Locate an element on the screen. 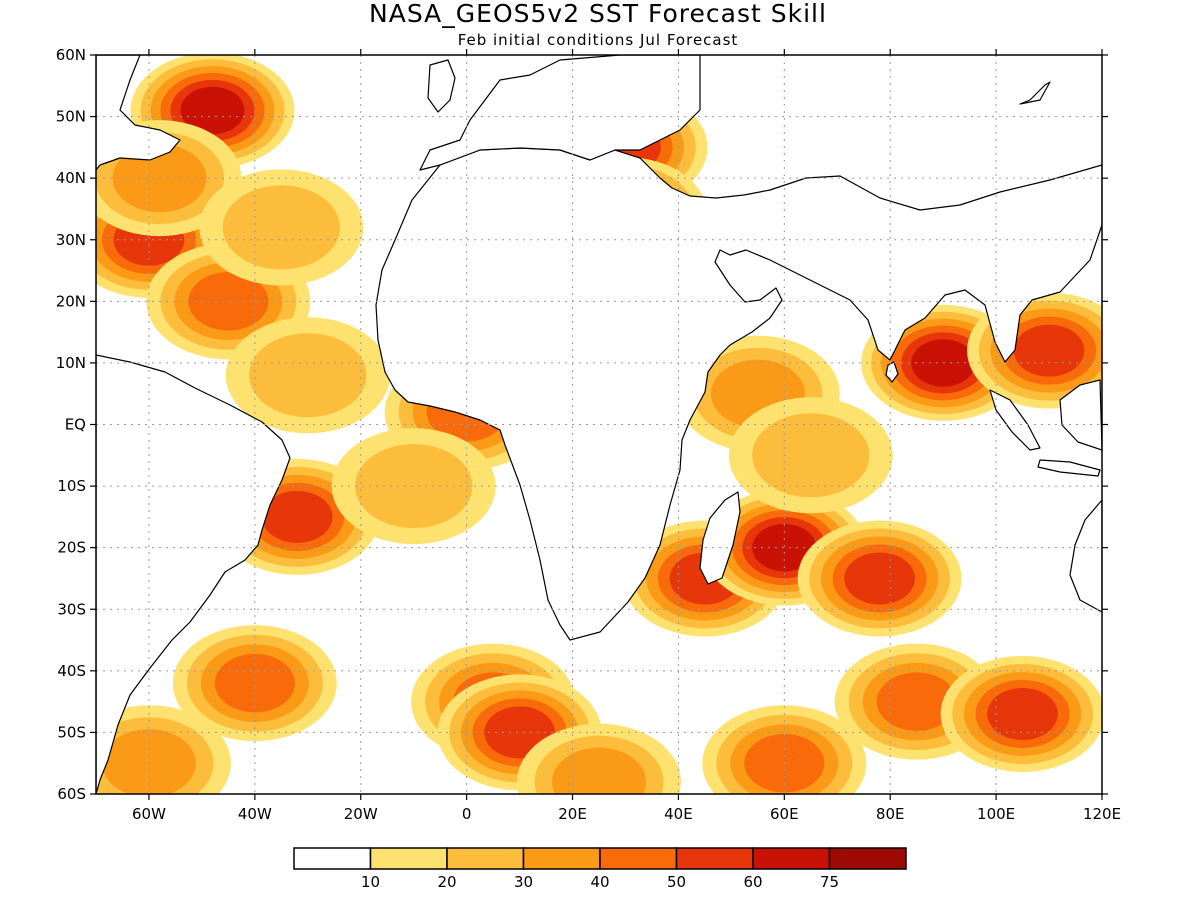  japan-islands is located at coordinates (1035, 93).